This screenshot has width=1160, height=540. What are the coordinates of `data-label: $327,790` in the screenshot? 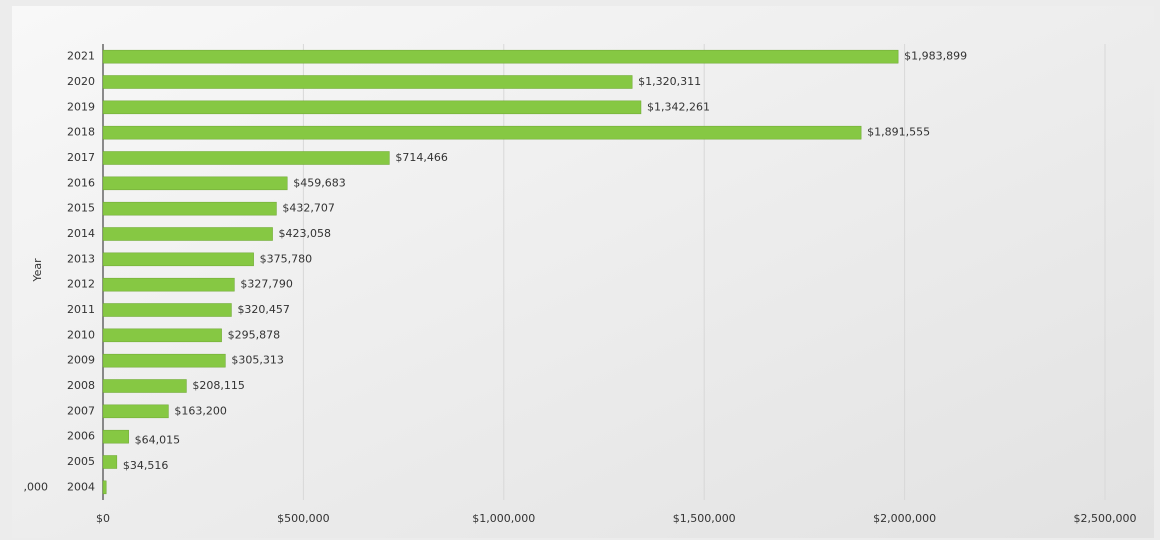 It's located at (266, 284).